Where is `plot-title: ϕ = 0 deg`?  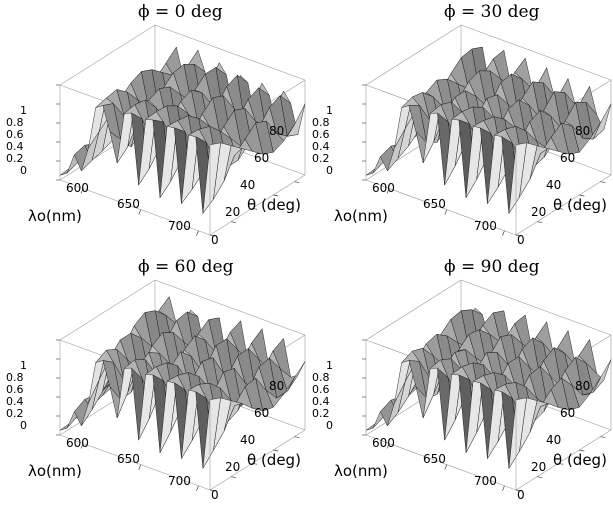
plot-title: ϕ = 0 deg is located at coordinates (180, 12).